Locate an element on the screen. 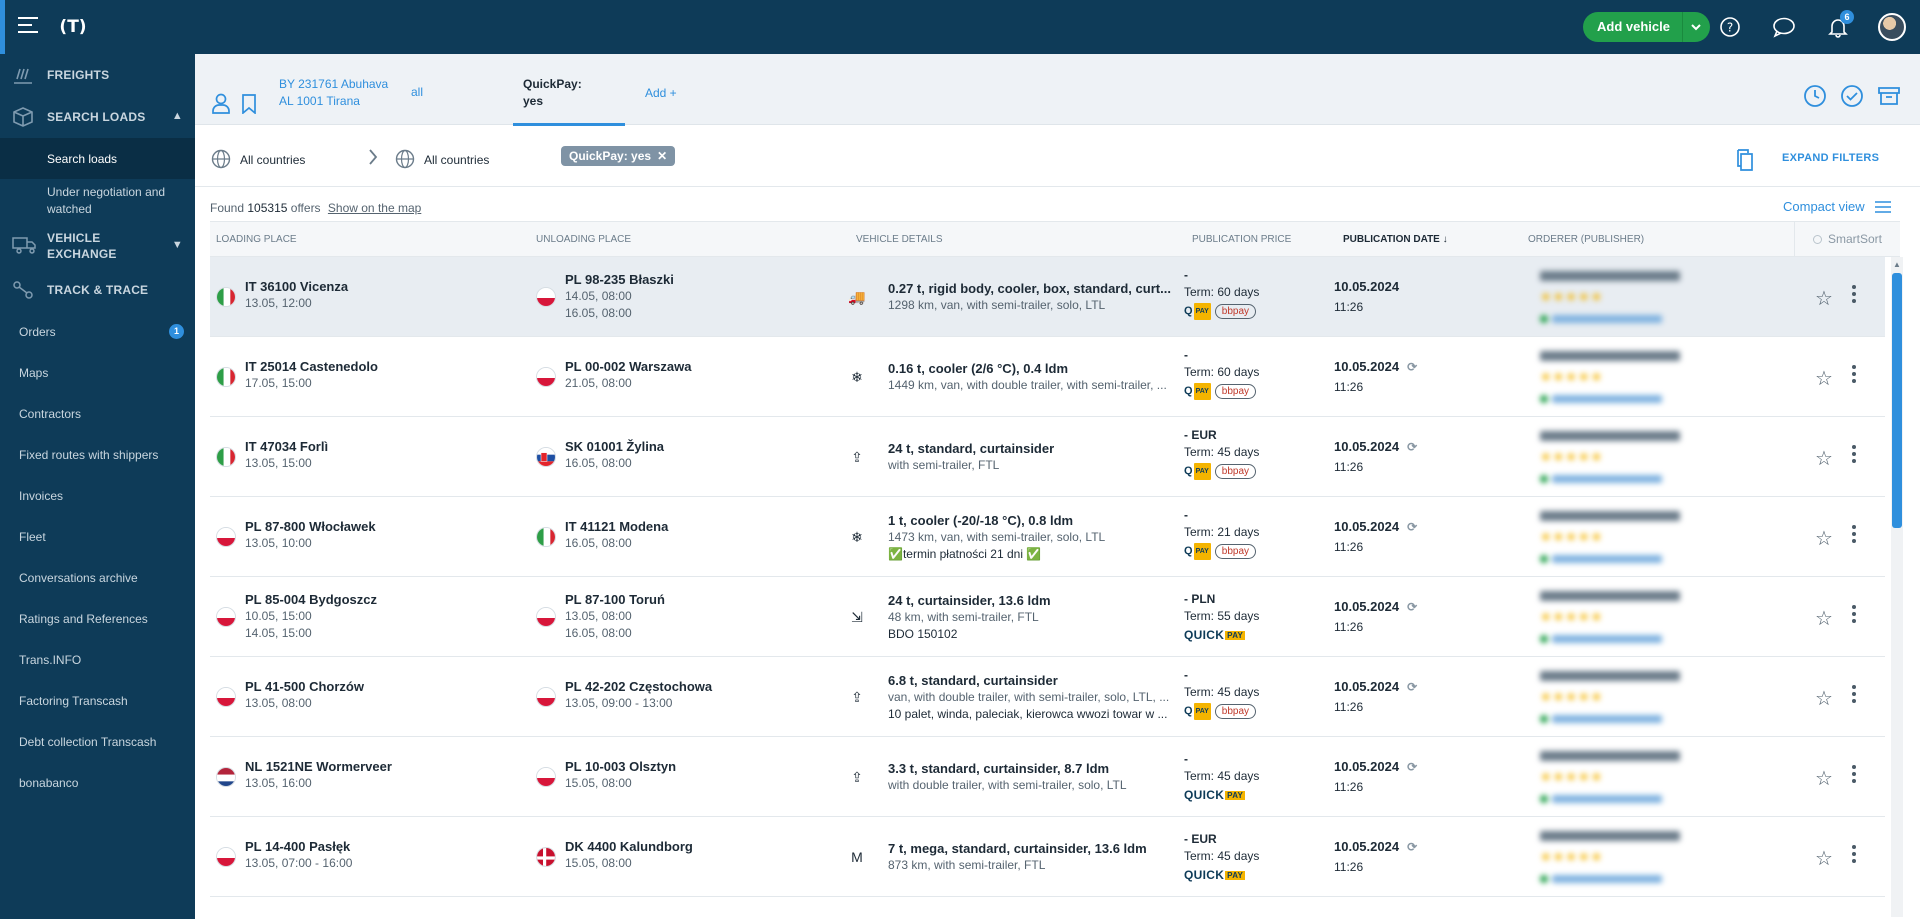  show-on-map-link: Show on the map is located at coordinates (374, 208).